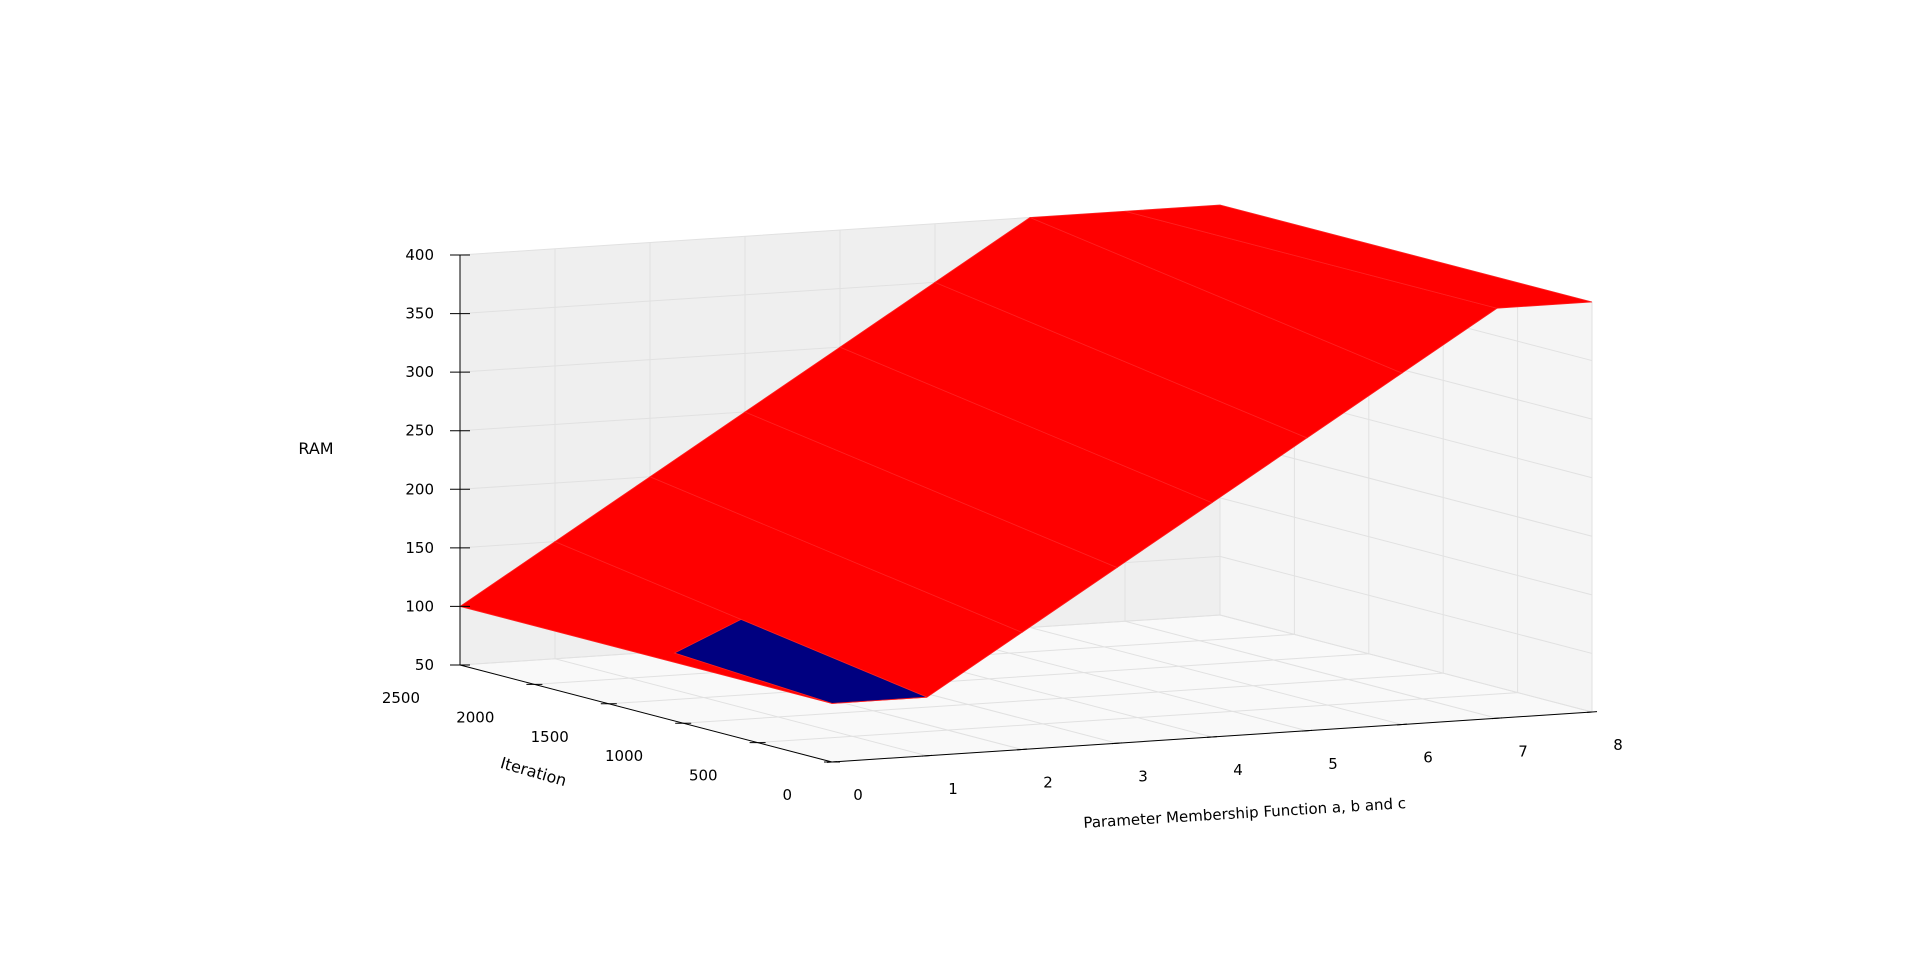 This screenshot has height=958, width=1920. Describe the element at coordinates (800, 661) in the screenshot. I see `surface-underside-patch` at that location.